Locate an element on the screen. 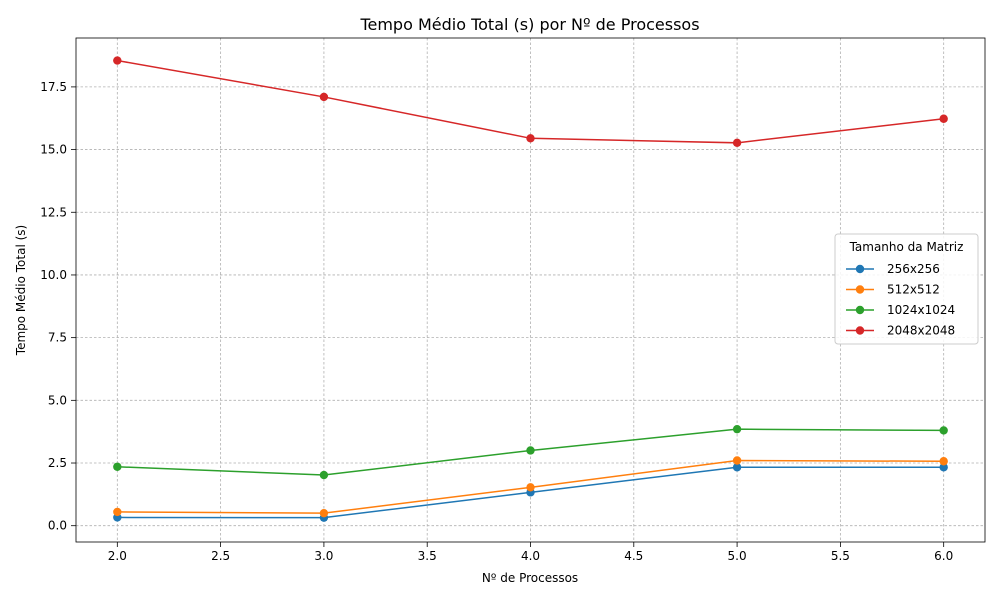 Image resolution: width=1000 pixels, height=600 pixels. x-tick-label: 4.0 is located at coordinates (530, 556).